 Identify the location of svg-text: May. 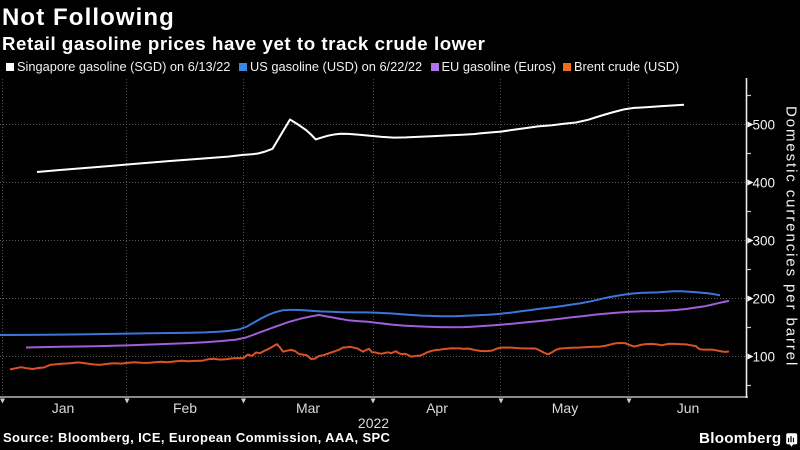
(565, 408).